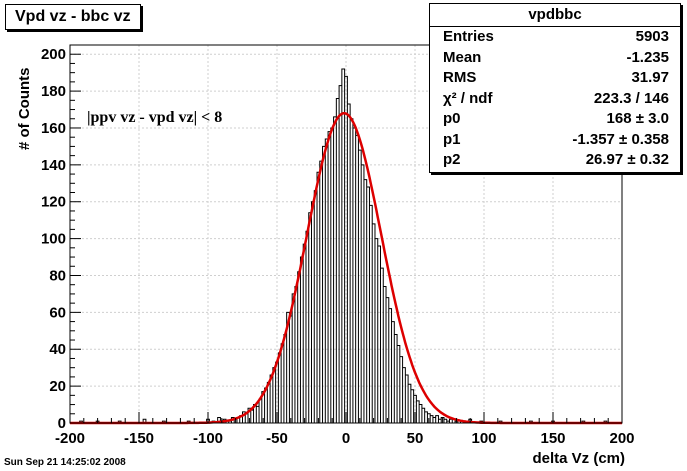 This screenshot has height=471, width=687. I want to click on stats-label: p2, so click(452, 159).